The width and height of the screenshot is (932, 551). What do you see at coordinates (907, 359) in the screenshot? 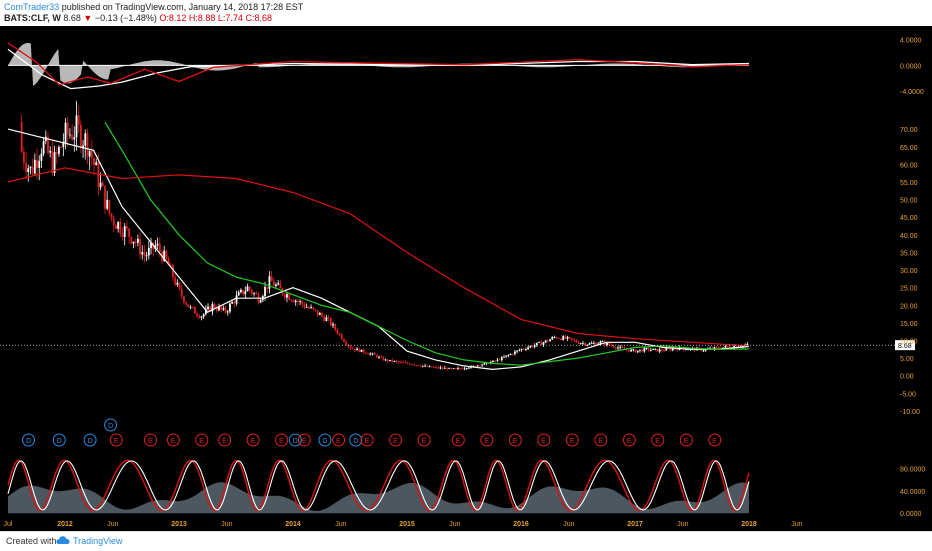
I see `price-tick-label: 5.00` at bounding box center [907, 359].